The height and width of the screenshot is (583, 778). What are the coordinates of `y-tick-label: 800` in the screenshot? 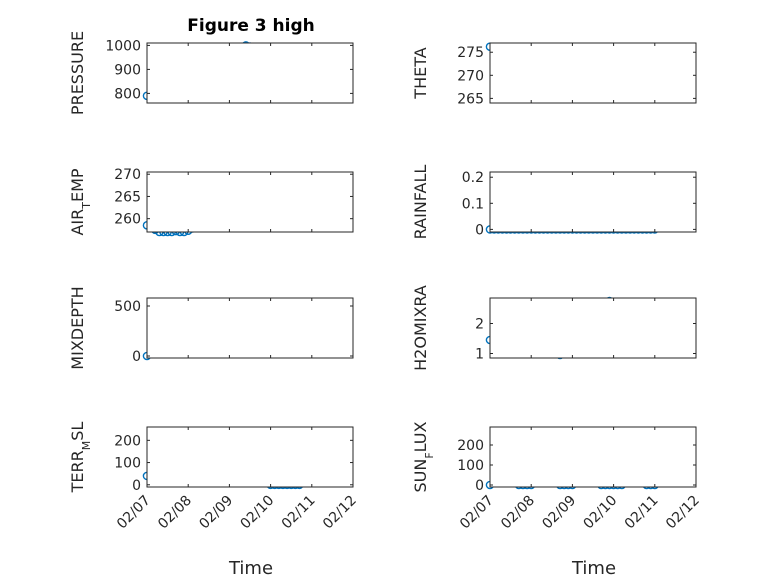 It's located at (127, 94).